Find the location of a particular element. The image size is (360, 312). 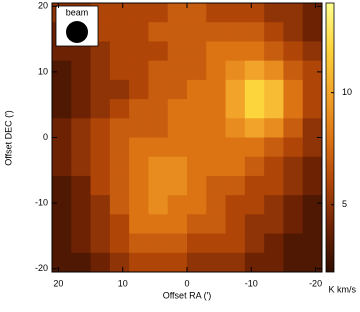

x-axis-label: Offset RA (′) is located at coordinates (187, 295).